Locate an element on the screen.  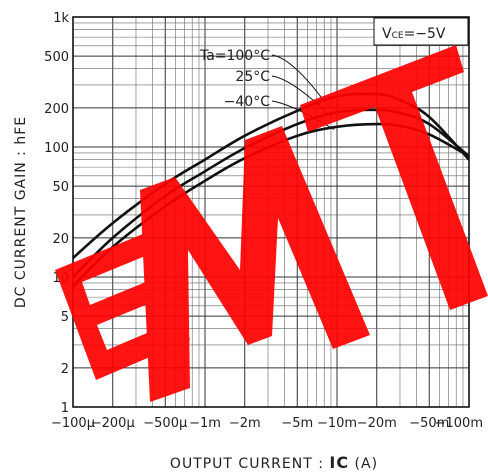
x-tick-label: −100μ is located at coordinates (73, 423).